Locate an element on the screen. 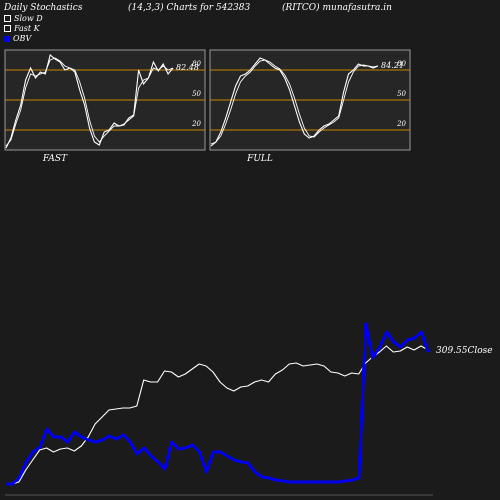 This screenshot has width=500, height=500. full-series-line is located at coordinates (294, 102).